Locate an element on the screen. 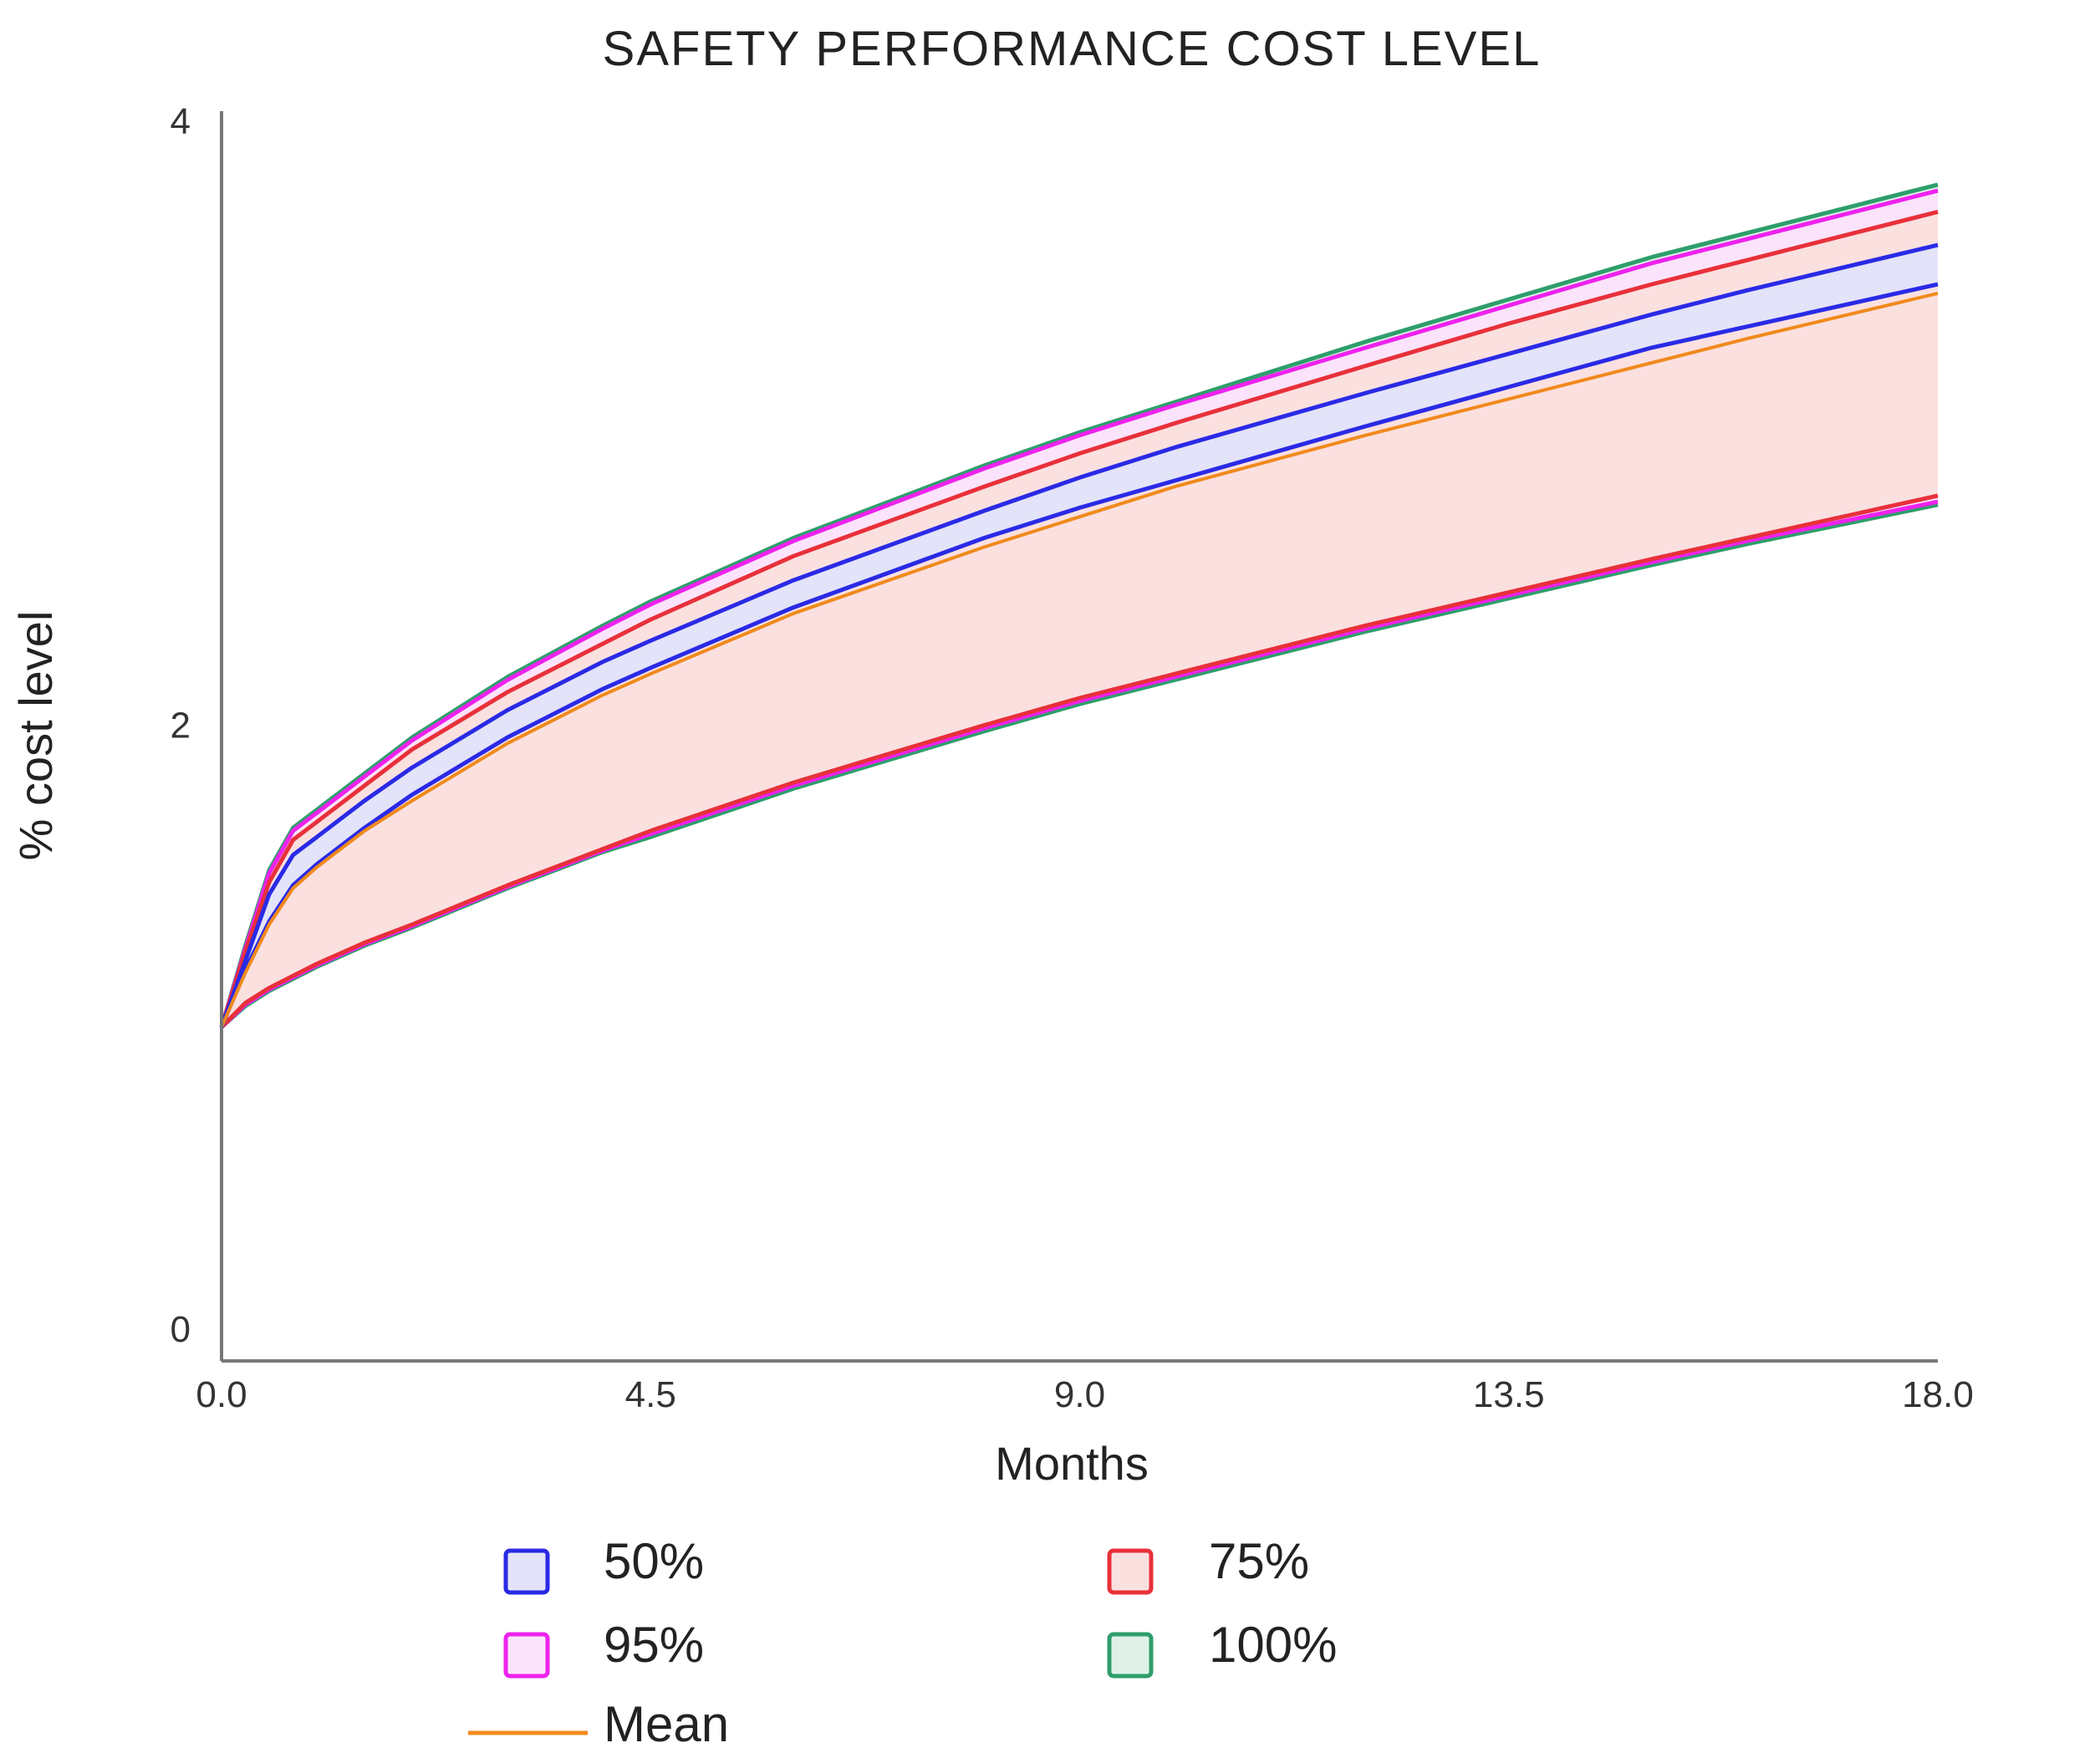 This screenshot has height=1758, width=2100. legend-item-100pct: 100% is located at coordinates (1222, 1648).